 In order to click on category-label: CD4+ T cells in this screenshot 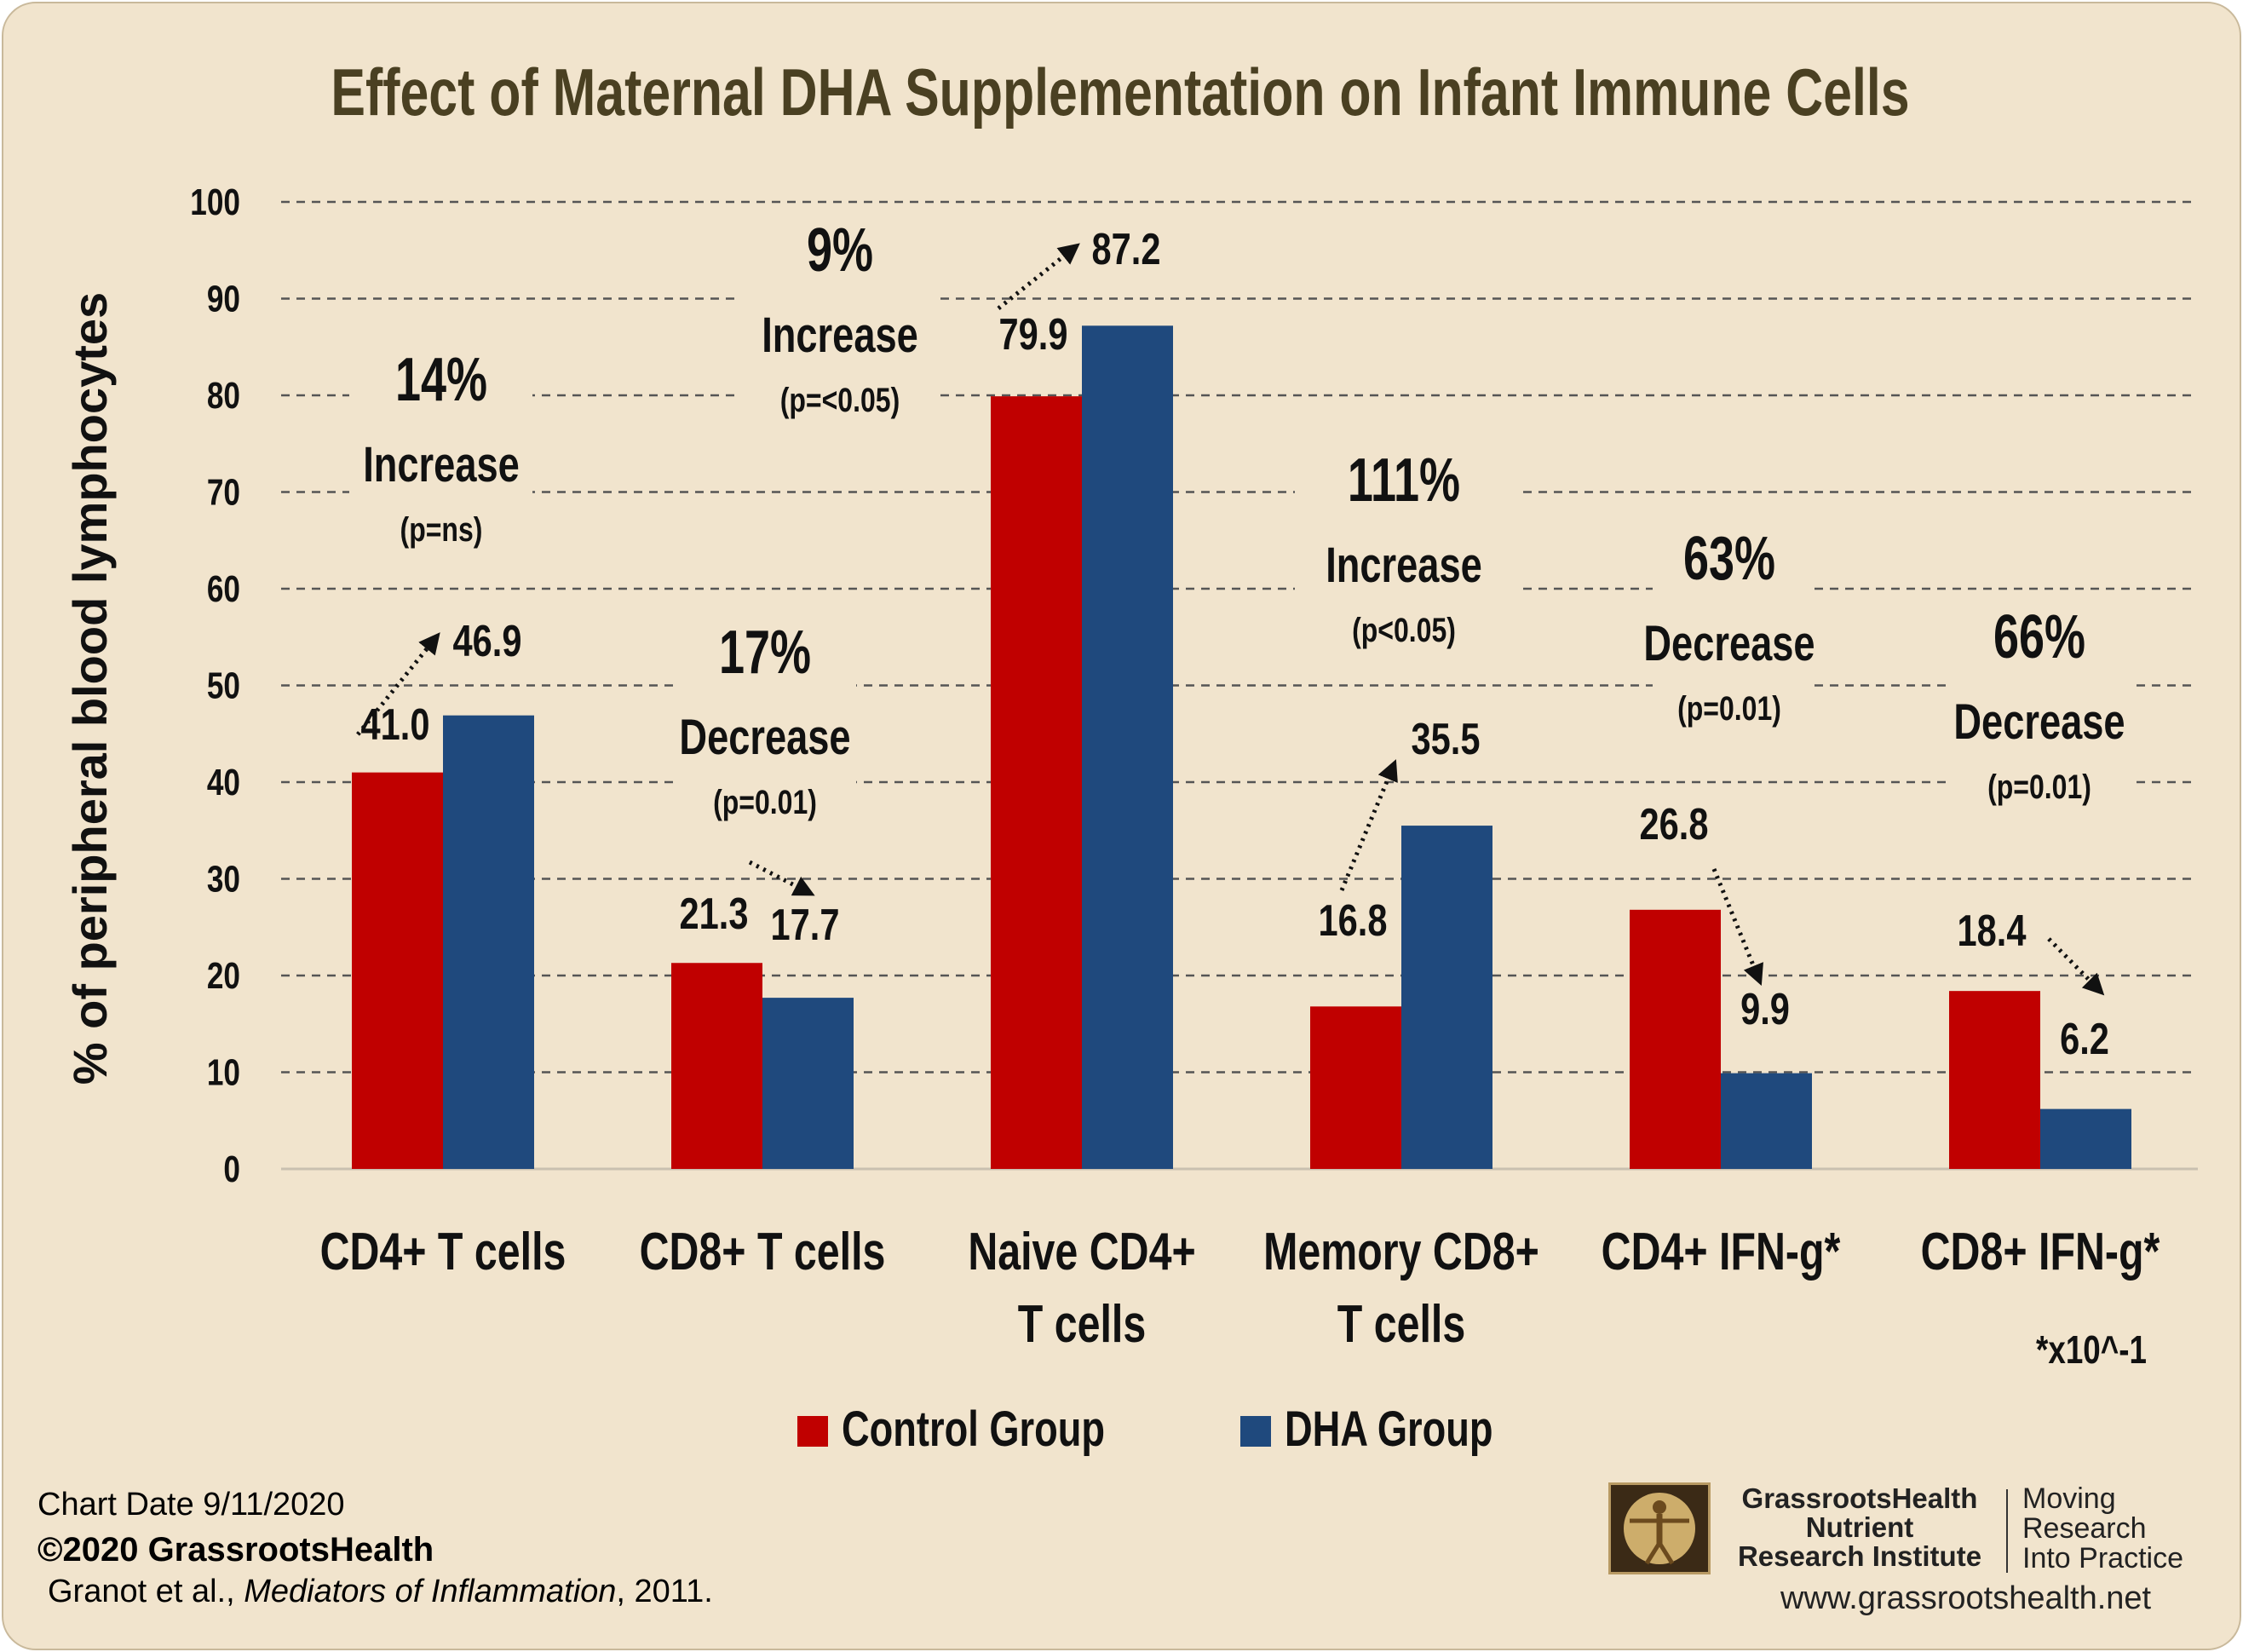, I will do `click(443, 1251)`.